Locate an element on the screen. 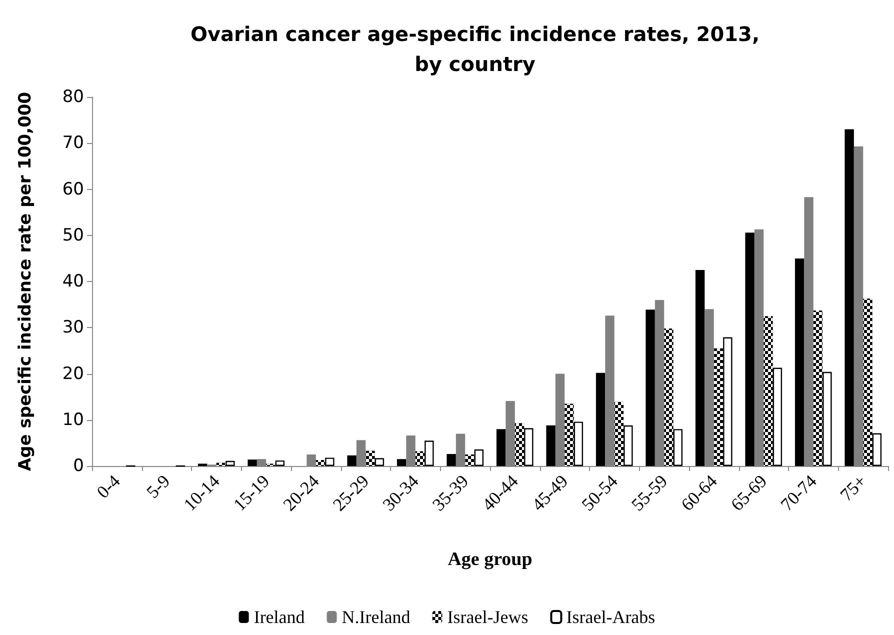  y-tick-label: 70 is located at coordinates (73, 143).